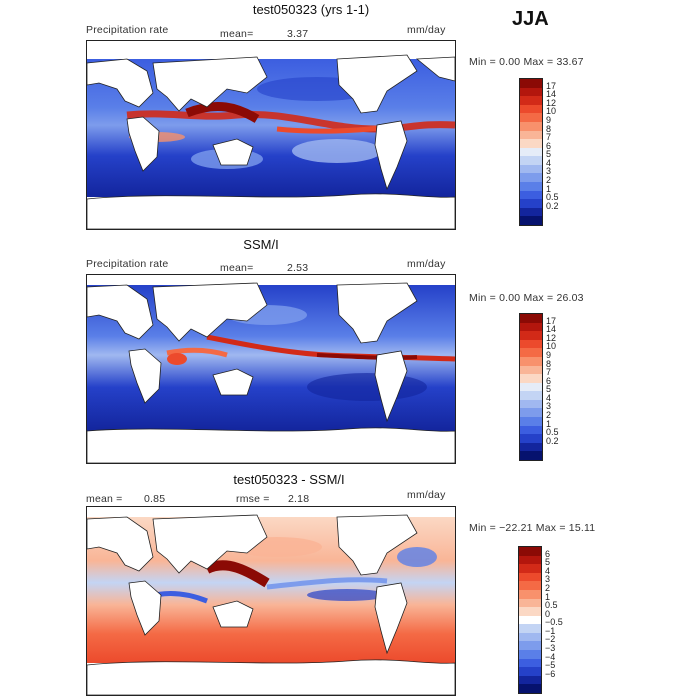  What do you see at coordinates (549, 372) in the screenshot?
I see `colorbar-tick-label: 7` at bounding box center [549, 372].